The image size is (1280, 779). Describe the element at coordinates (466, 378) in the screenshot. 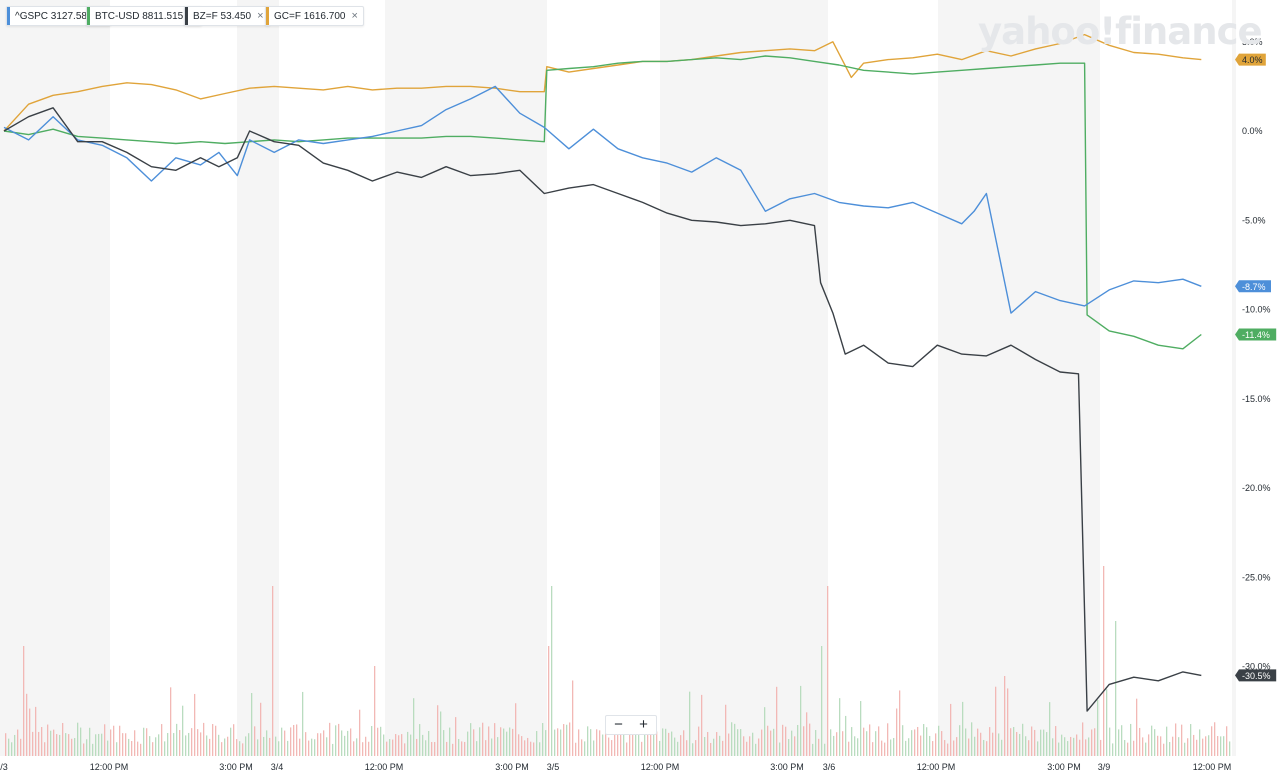

I see `session-band` at that location.